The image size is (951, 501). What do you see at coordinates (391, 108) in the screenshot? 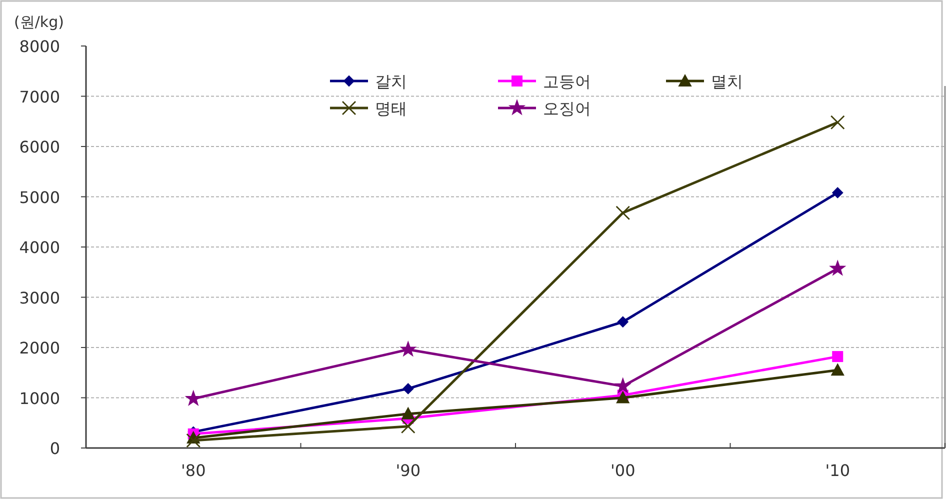
I see `legend-label: 명태` at bounding box center [391, 108].